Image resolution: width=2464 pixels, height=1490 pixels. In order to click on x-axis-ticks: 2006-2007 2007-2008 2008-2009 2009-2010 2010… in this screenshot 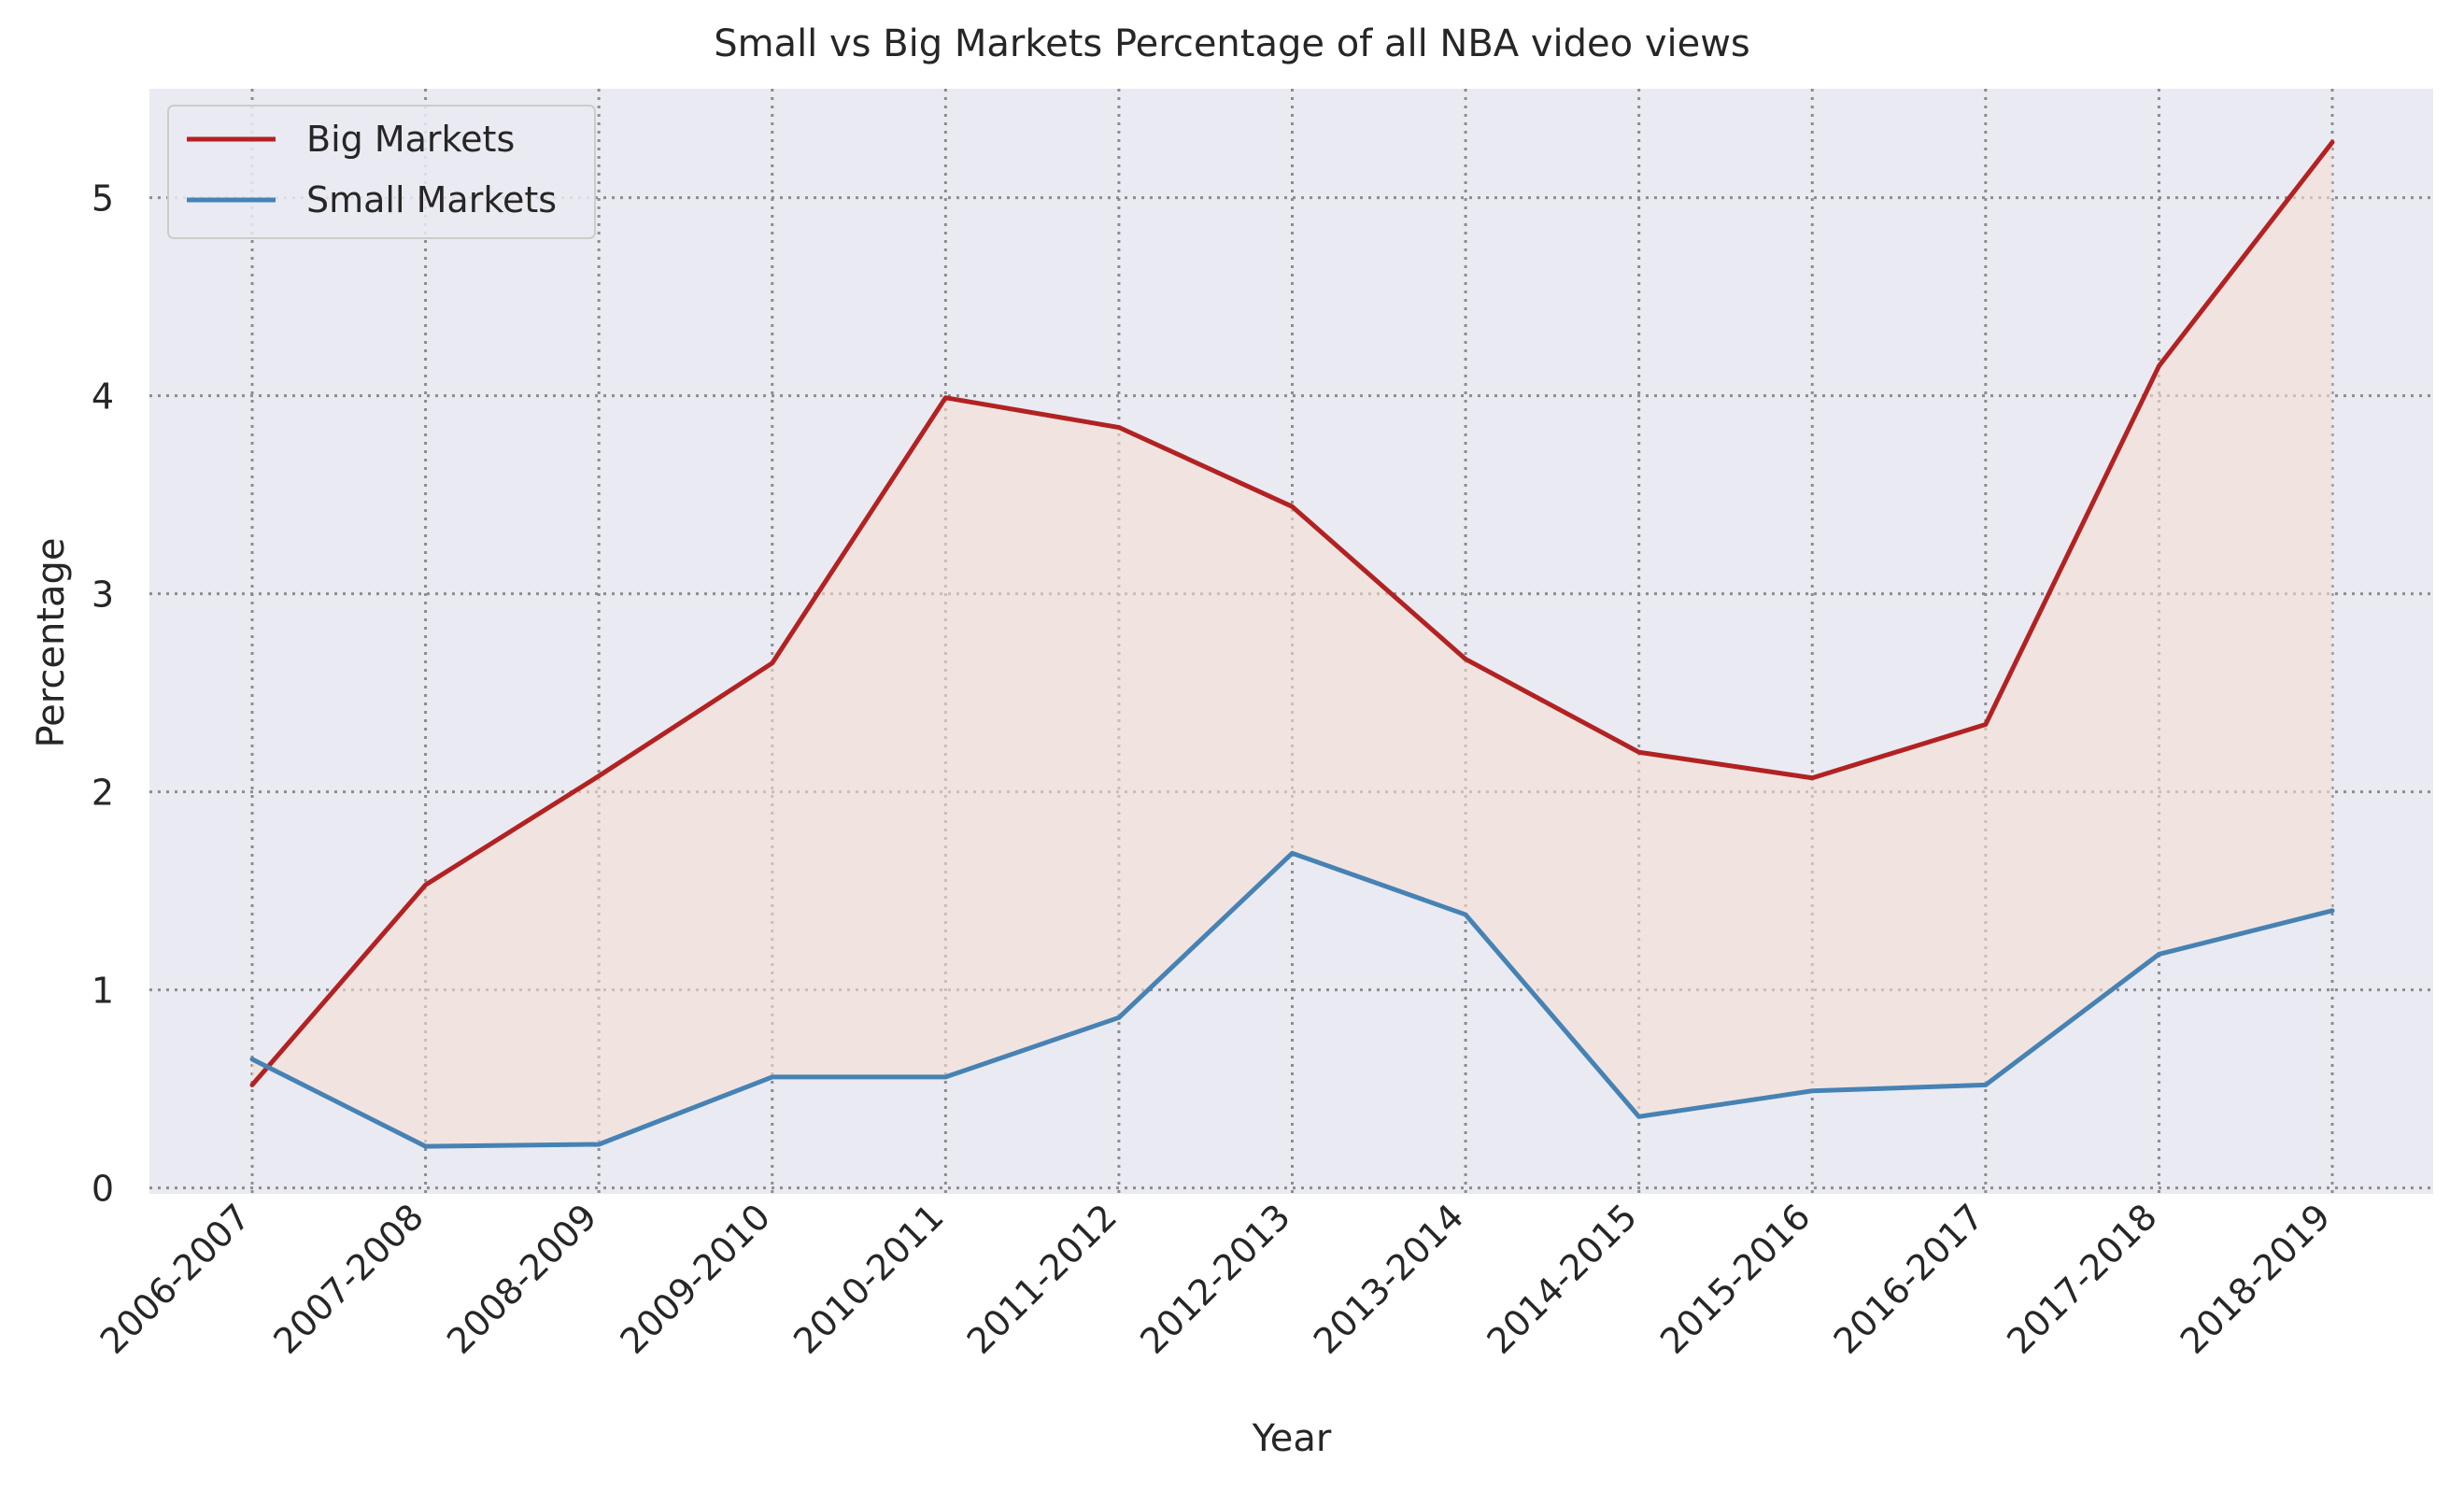, I will do `click(1216, 1279)`.